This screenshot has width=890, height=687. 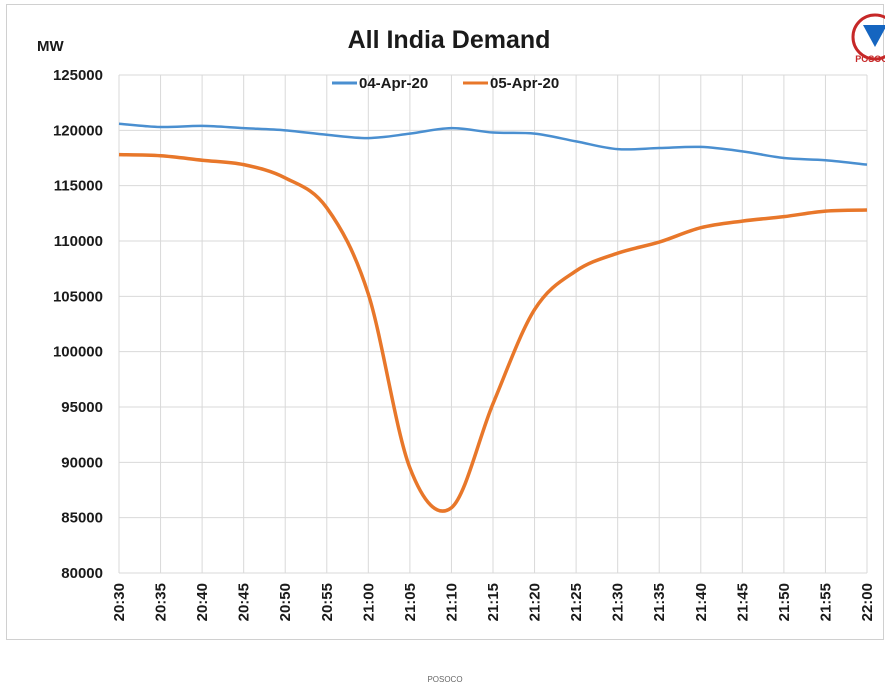 I want to click on x-tick-label: 21:00, so click(x=368, y=602).